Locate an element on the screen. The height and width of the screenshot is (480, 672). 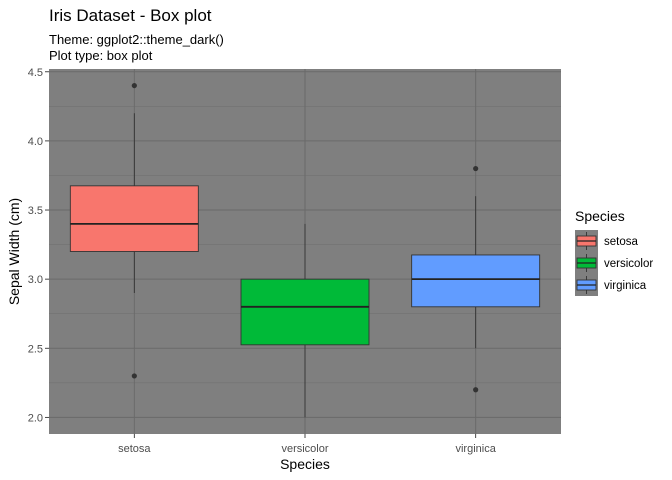
x-axis-title: Species is located at coordinates (305, 464).